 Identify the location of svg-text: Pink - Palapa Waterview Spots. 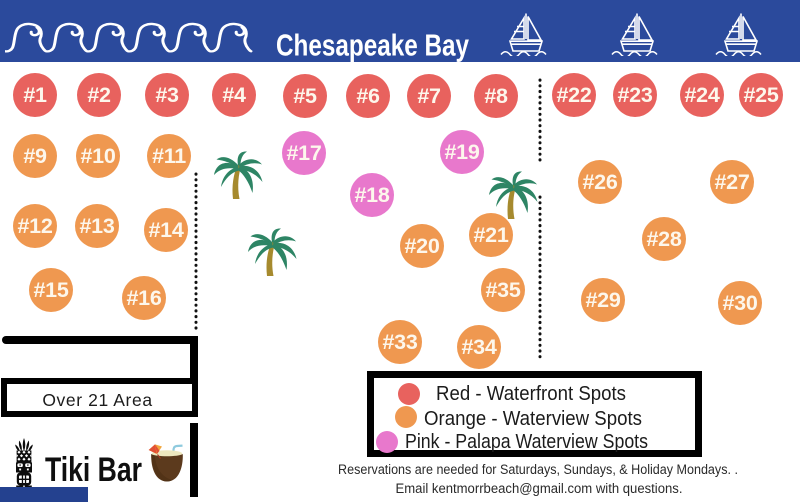
(526, 442).